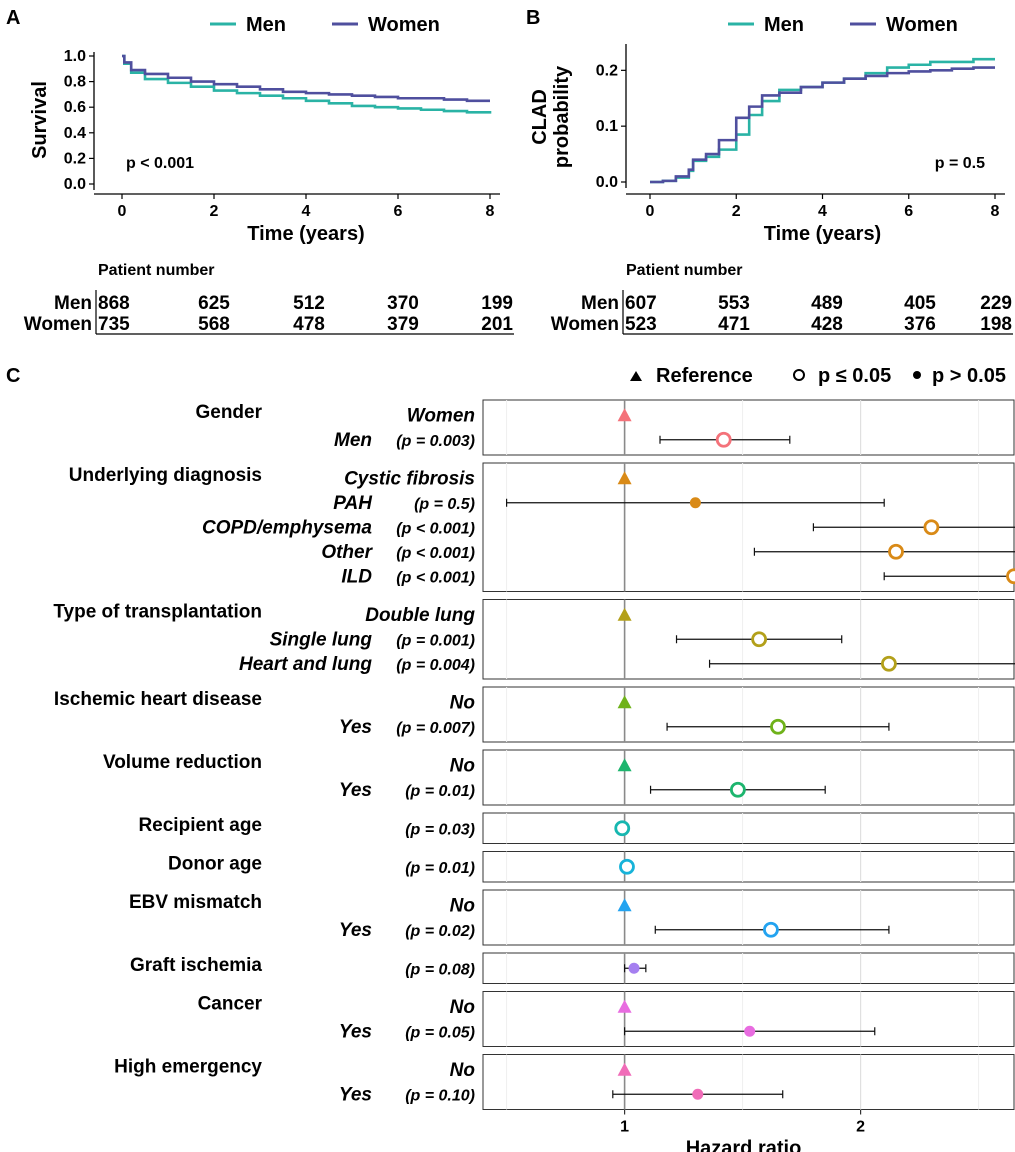 Image resolution: width=1015 pixels, height=1152 pixels. What do you see at coordinates (309, 303) in the screenshot?
I see `risk-cell: 512` at bounding box center [309, 303].